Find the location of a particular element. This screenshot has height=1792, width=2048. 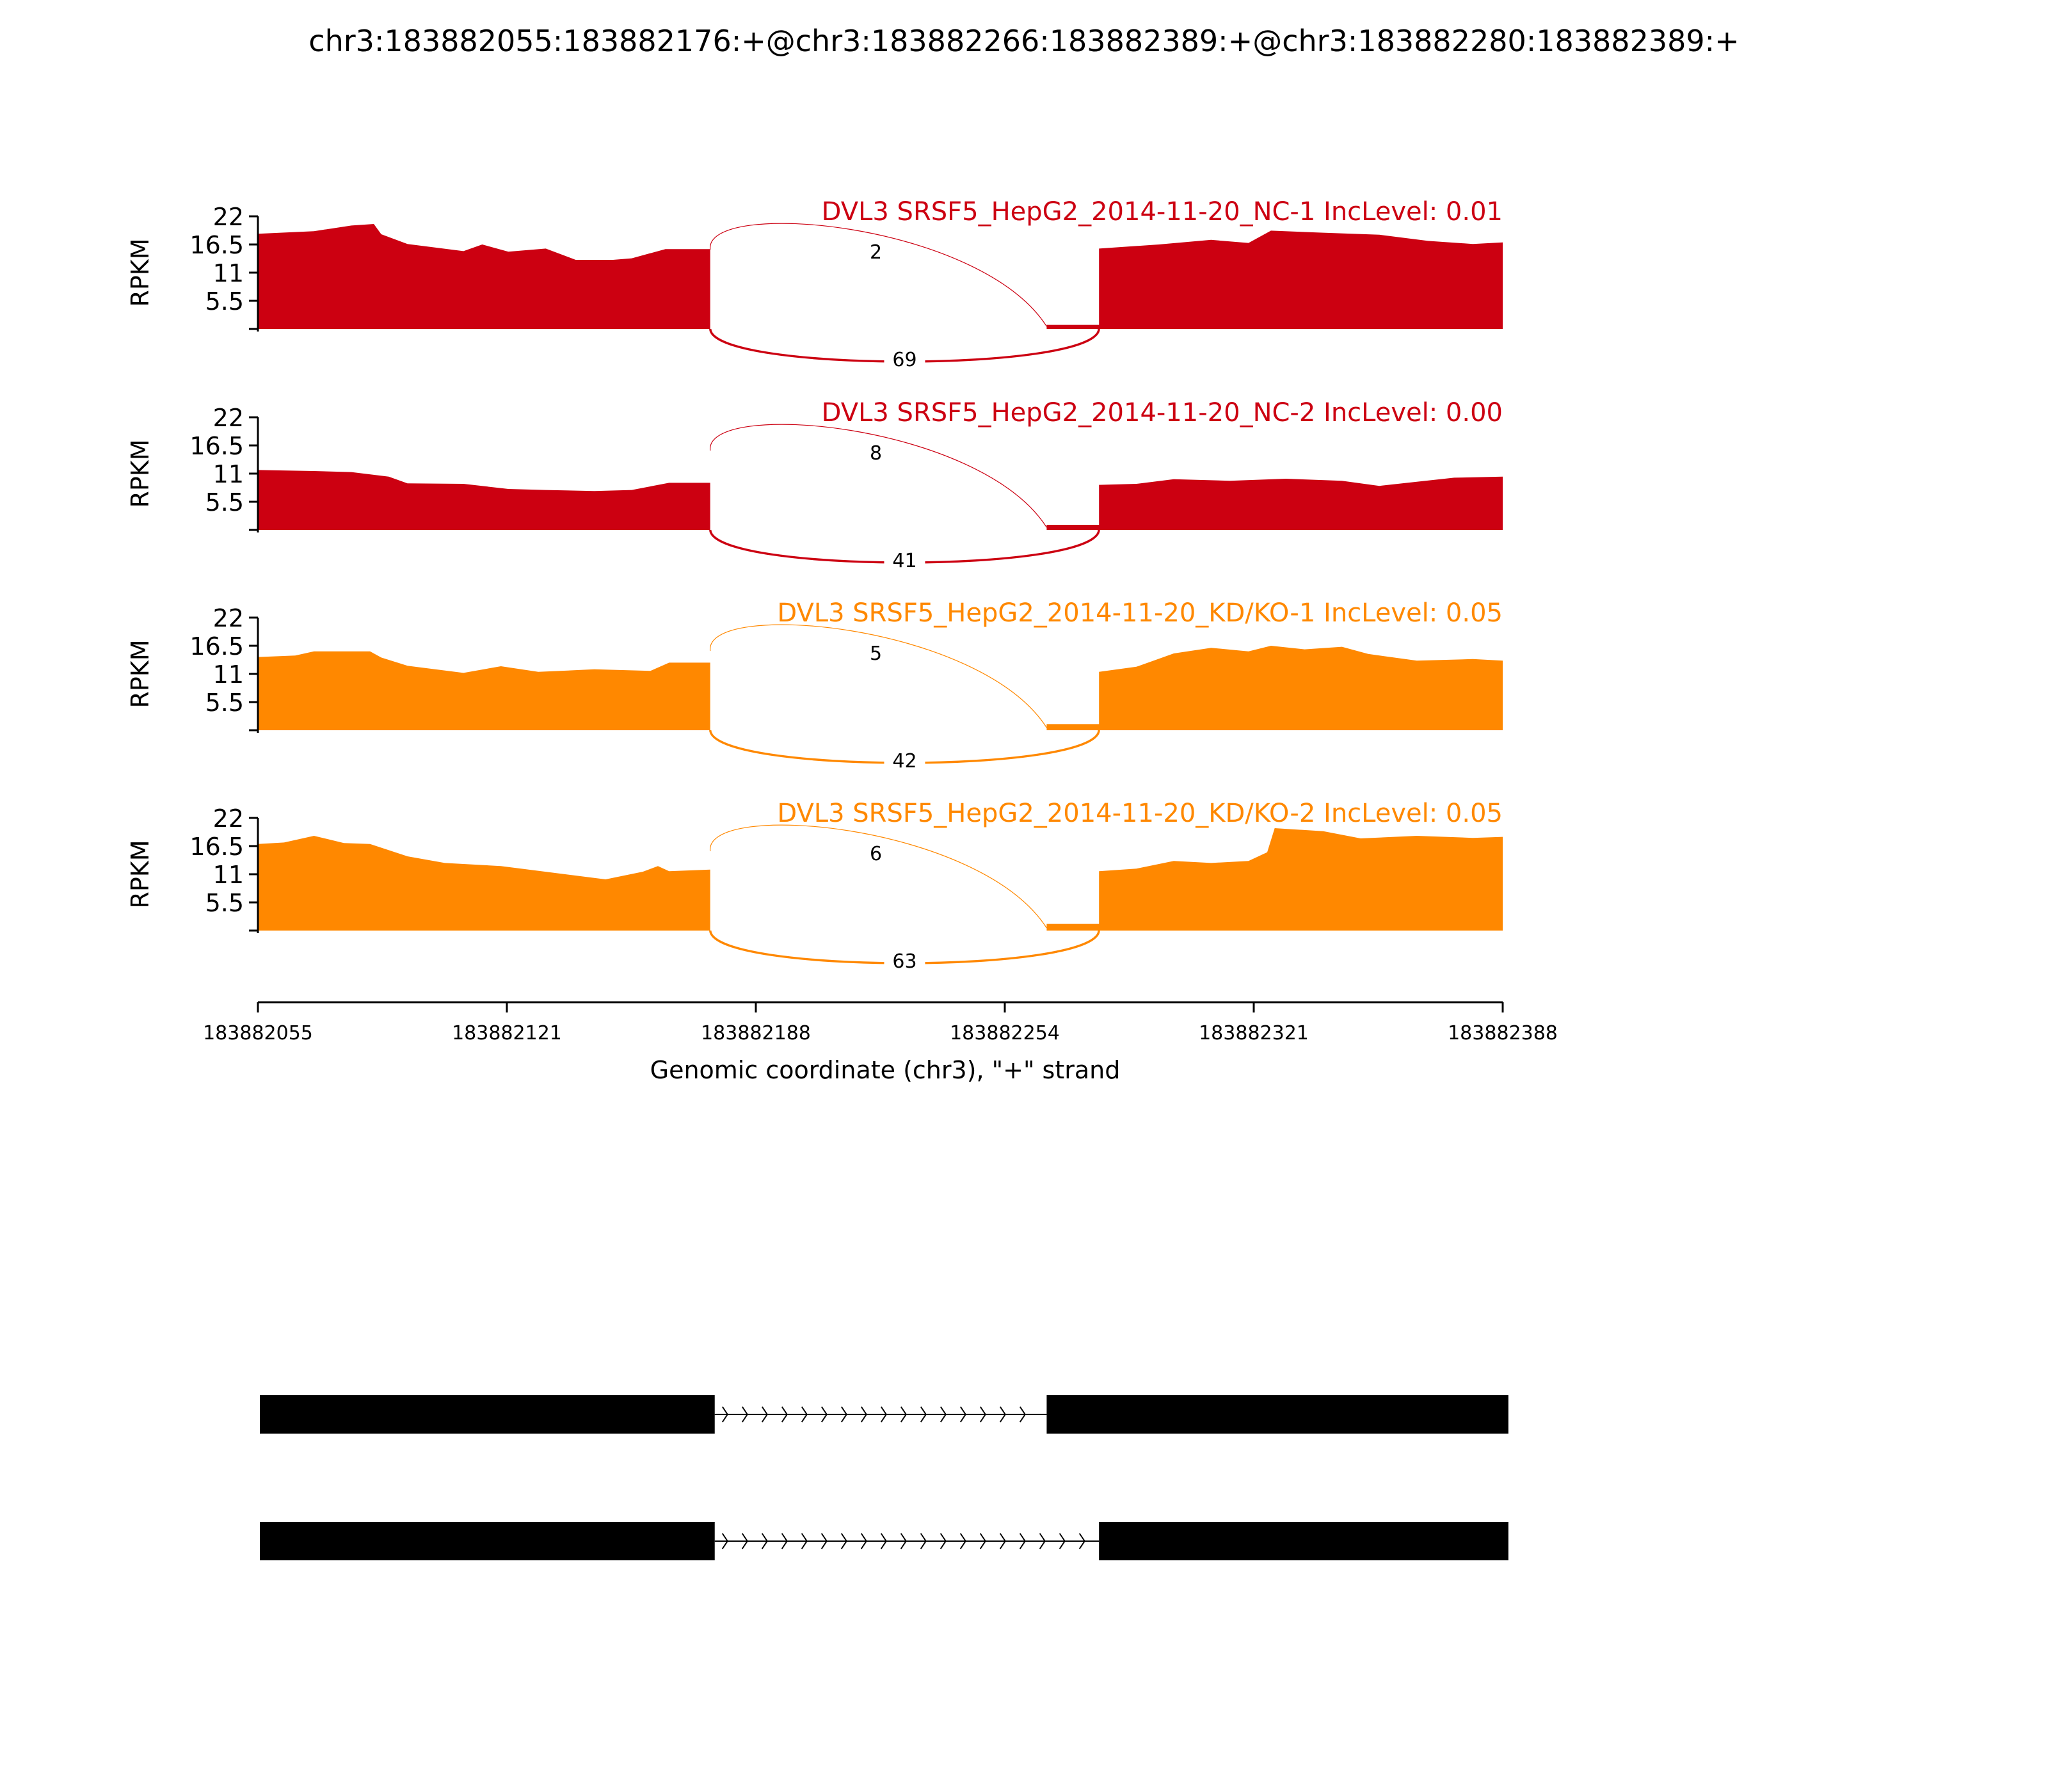

junction-inclusion-arc: 69 is located at coordinates (904, 349).